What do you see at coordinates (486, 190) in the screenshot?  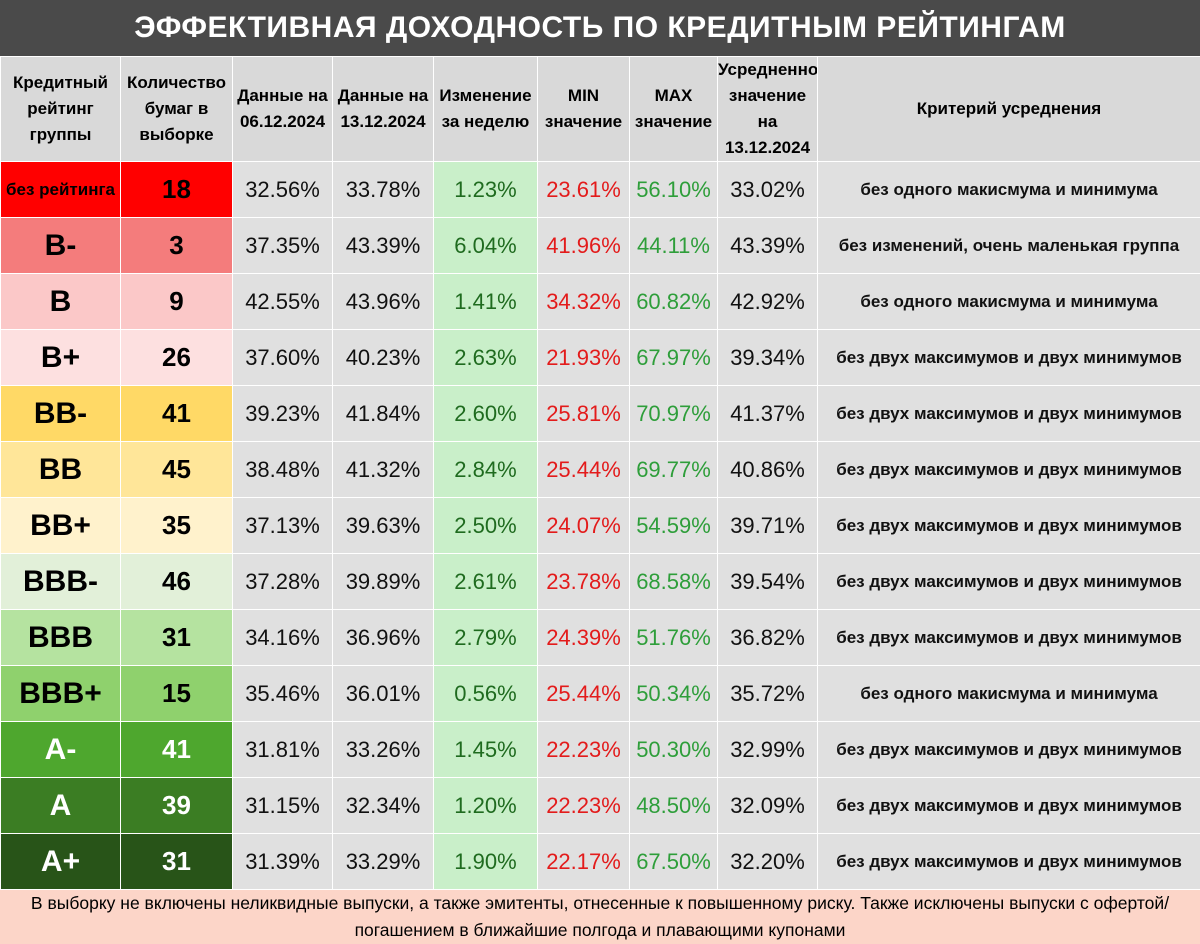 I see `change-cell: 1.23%` at bounding box center [486, 190].